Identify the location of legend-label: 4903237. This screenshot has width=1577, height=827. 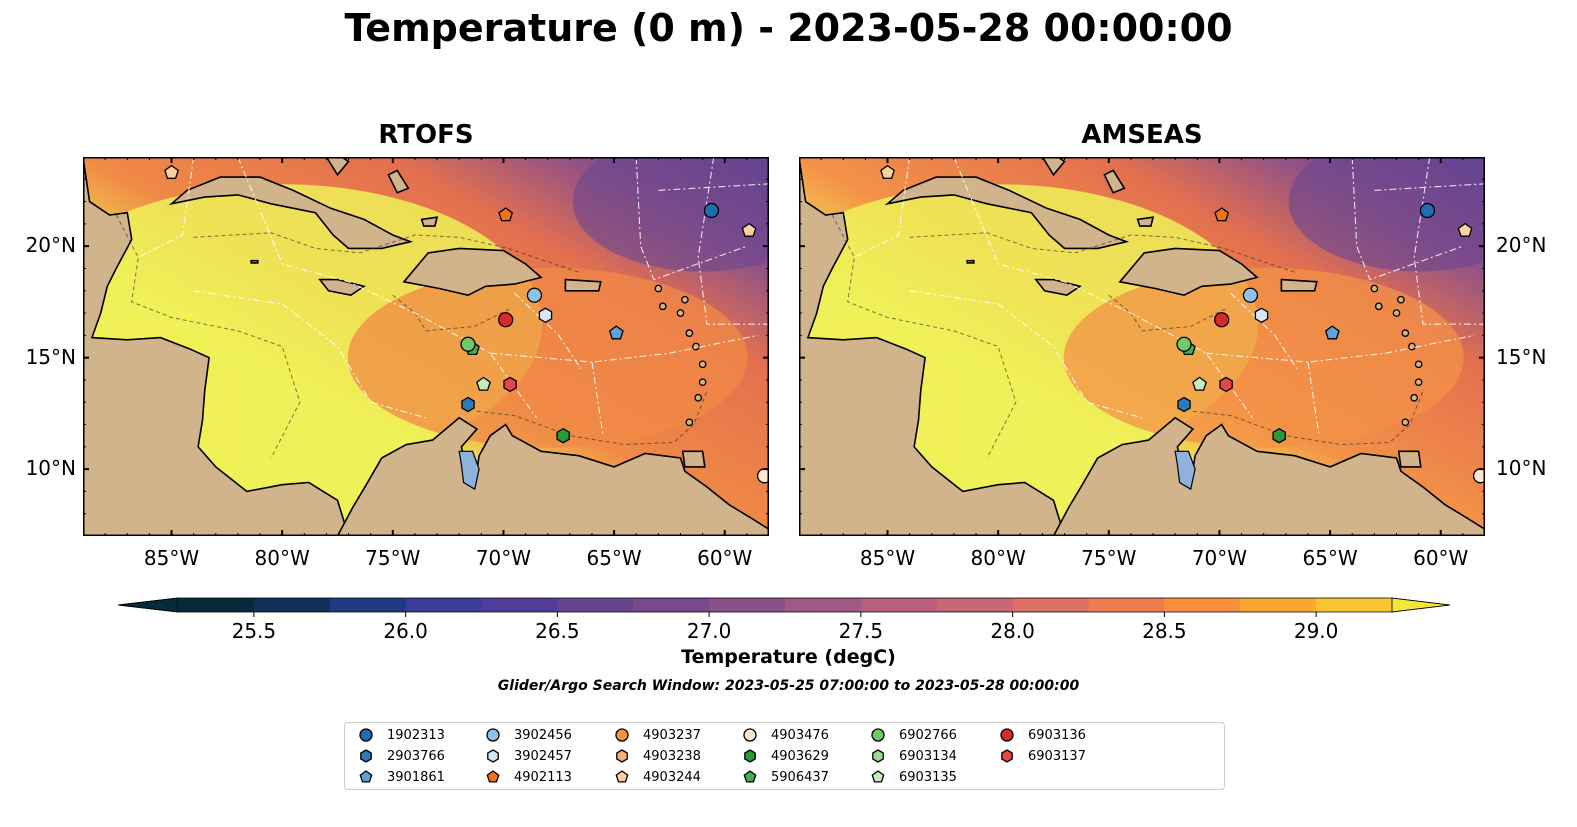
(672, 735).